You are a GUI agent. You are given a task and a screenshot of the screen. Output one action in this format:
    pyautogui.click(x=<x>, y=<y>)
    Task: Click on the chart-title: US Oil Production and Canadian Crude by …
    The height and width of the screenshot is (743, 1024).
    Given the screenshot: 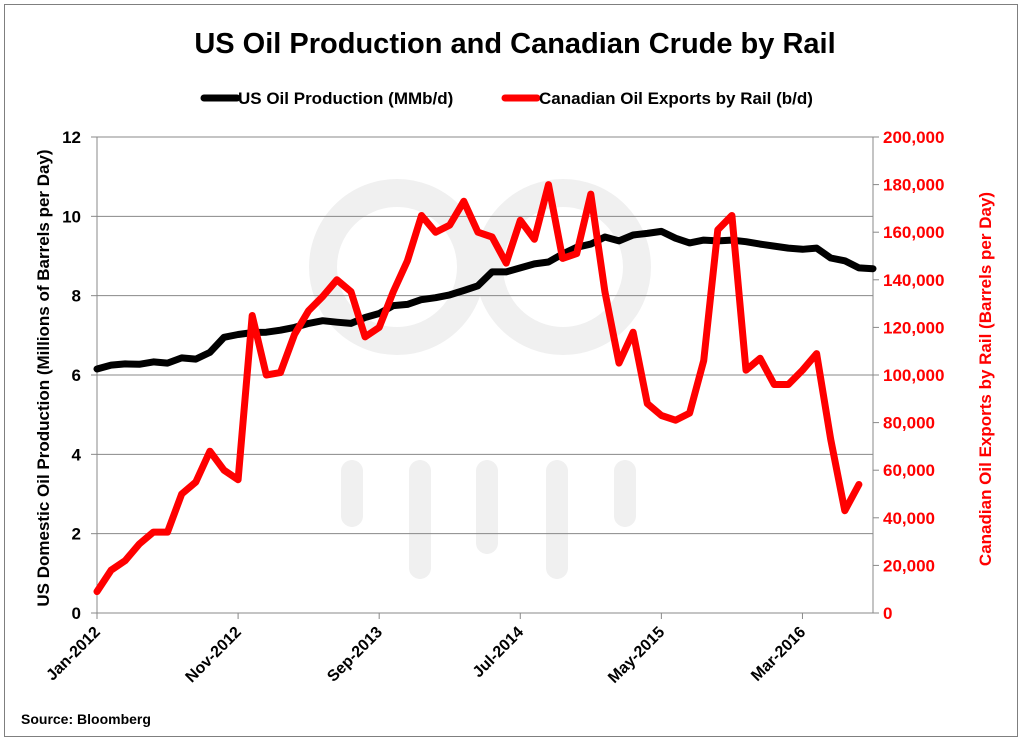 What is the action you would take?
    pyautogui.click(x=514, y=44)
    